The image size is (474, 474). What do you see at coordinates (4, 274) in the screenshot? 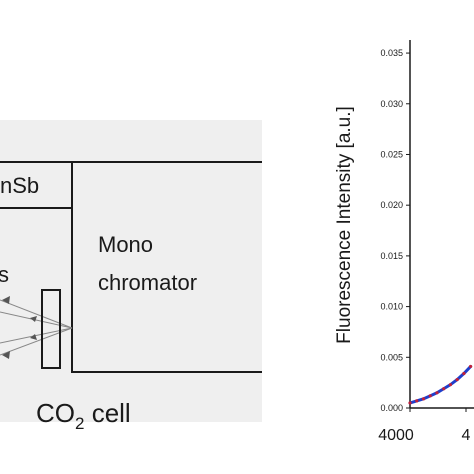
I see `source-label-fragment: s` at bounding box center [4, 274].